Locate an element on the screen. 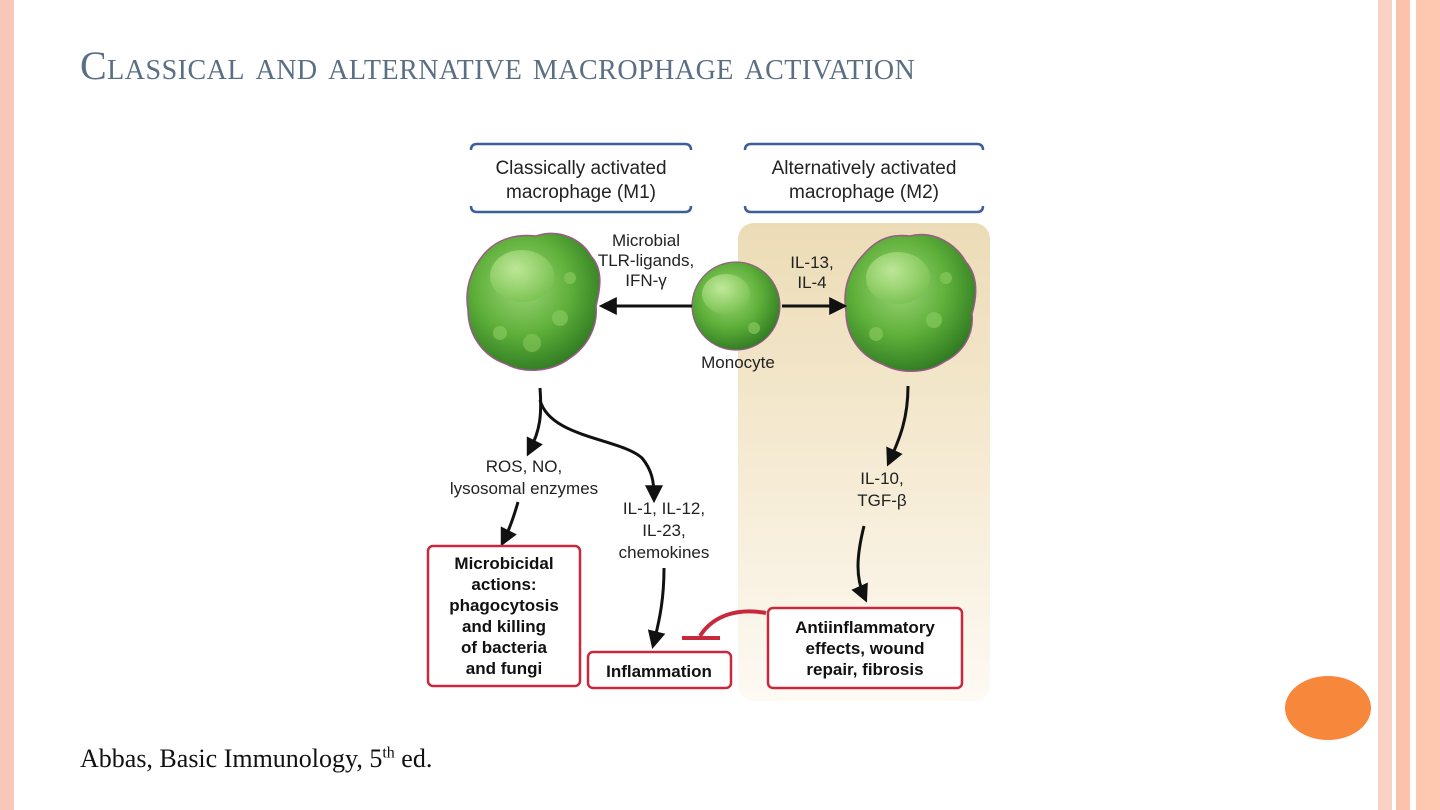 This screenshot has width=1440, height=810. svg-text: chemokines is located at coordinates (664, 552).